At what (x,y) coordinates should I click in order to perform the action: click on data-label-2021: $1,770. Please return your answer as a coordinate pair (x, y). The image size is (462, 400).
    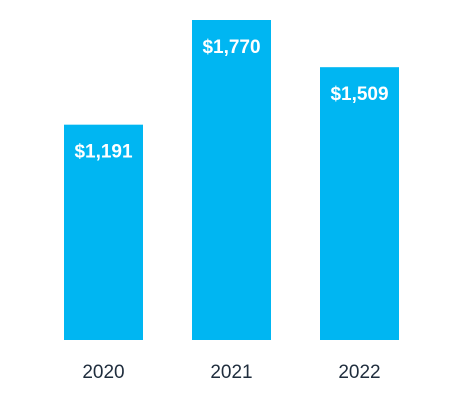
    Looking at the image, I should click on (231, 47).